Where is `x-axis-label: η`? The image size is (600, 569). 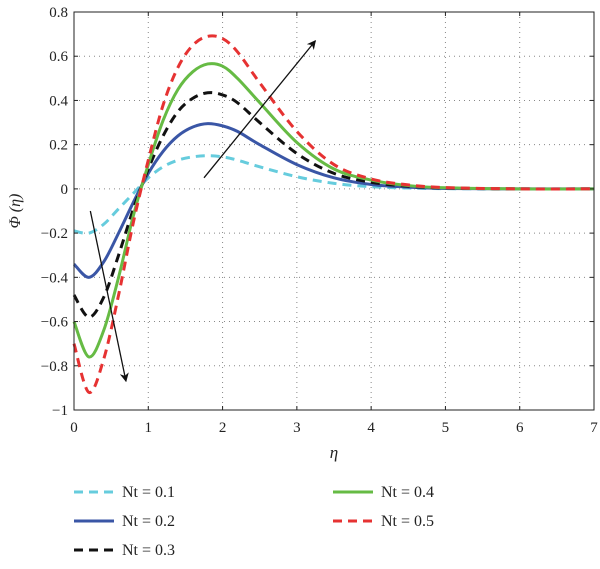 x-axis-label: η is located at coordinates (334, 452).